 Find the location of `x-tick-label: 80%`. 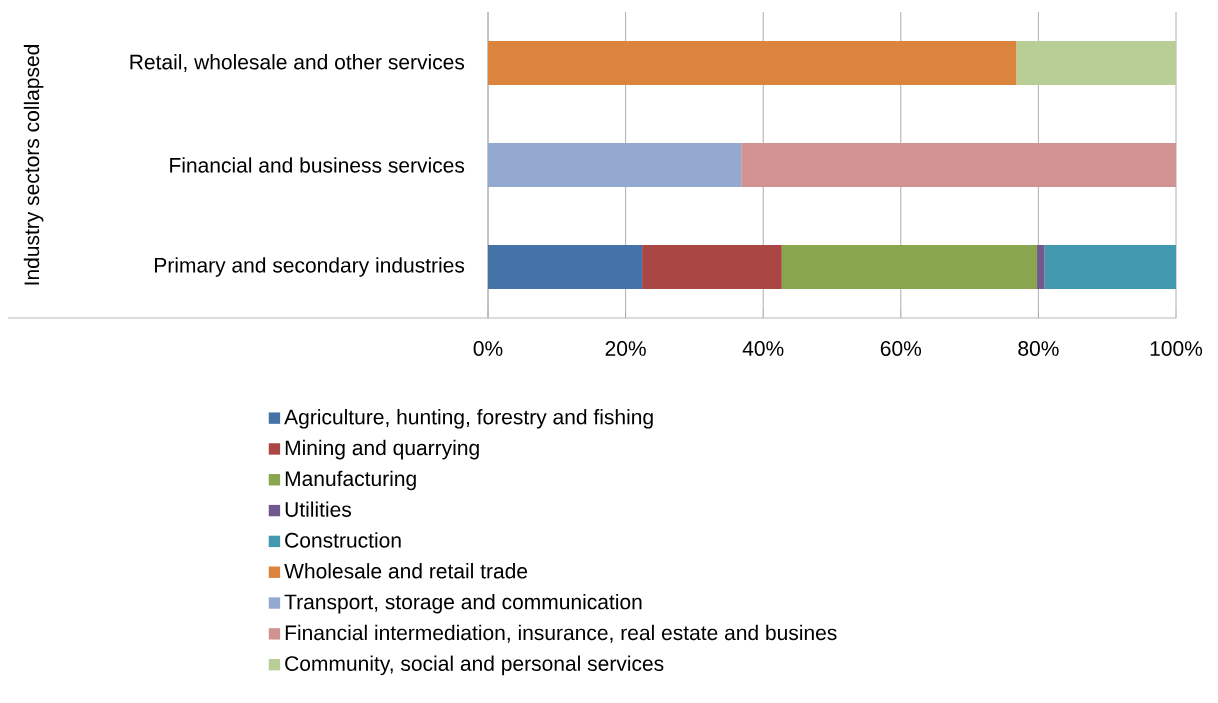

x-tick-label: 80% is located at coordinates (1038, 348).